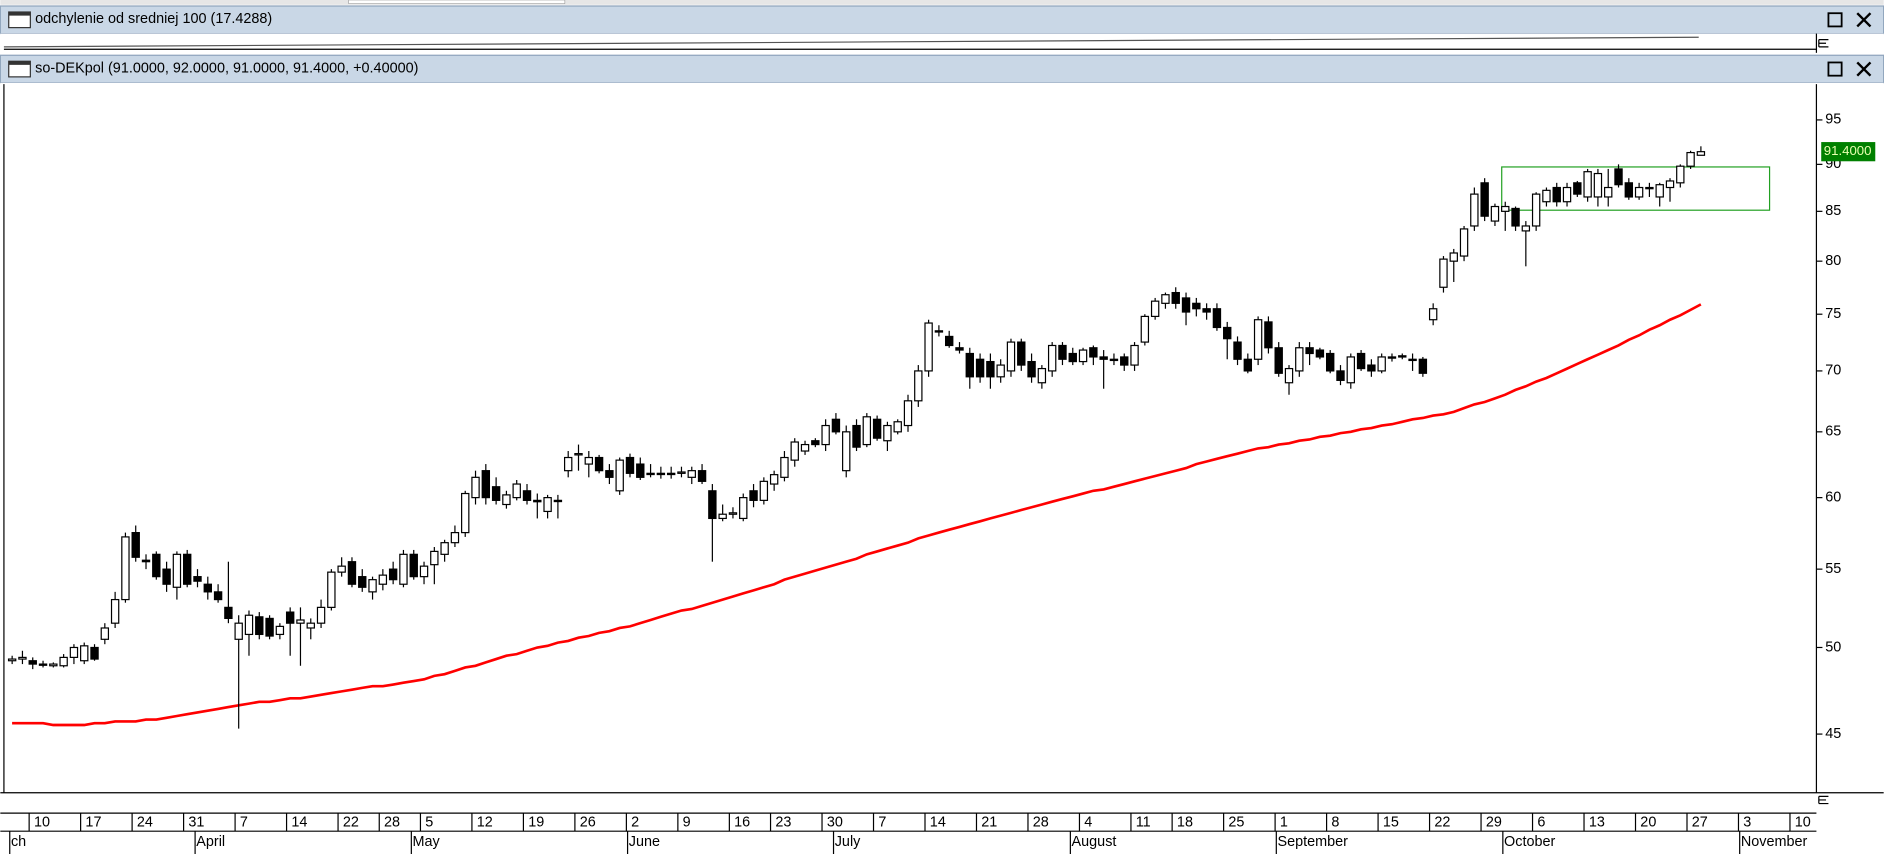 The width and height of the screenshot is (1884, 854). What do you see at coordinates (1833, 371) in the screenshot?
I see `y-tick-label: 70` at bounding box center [1833, 371].